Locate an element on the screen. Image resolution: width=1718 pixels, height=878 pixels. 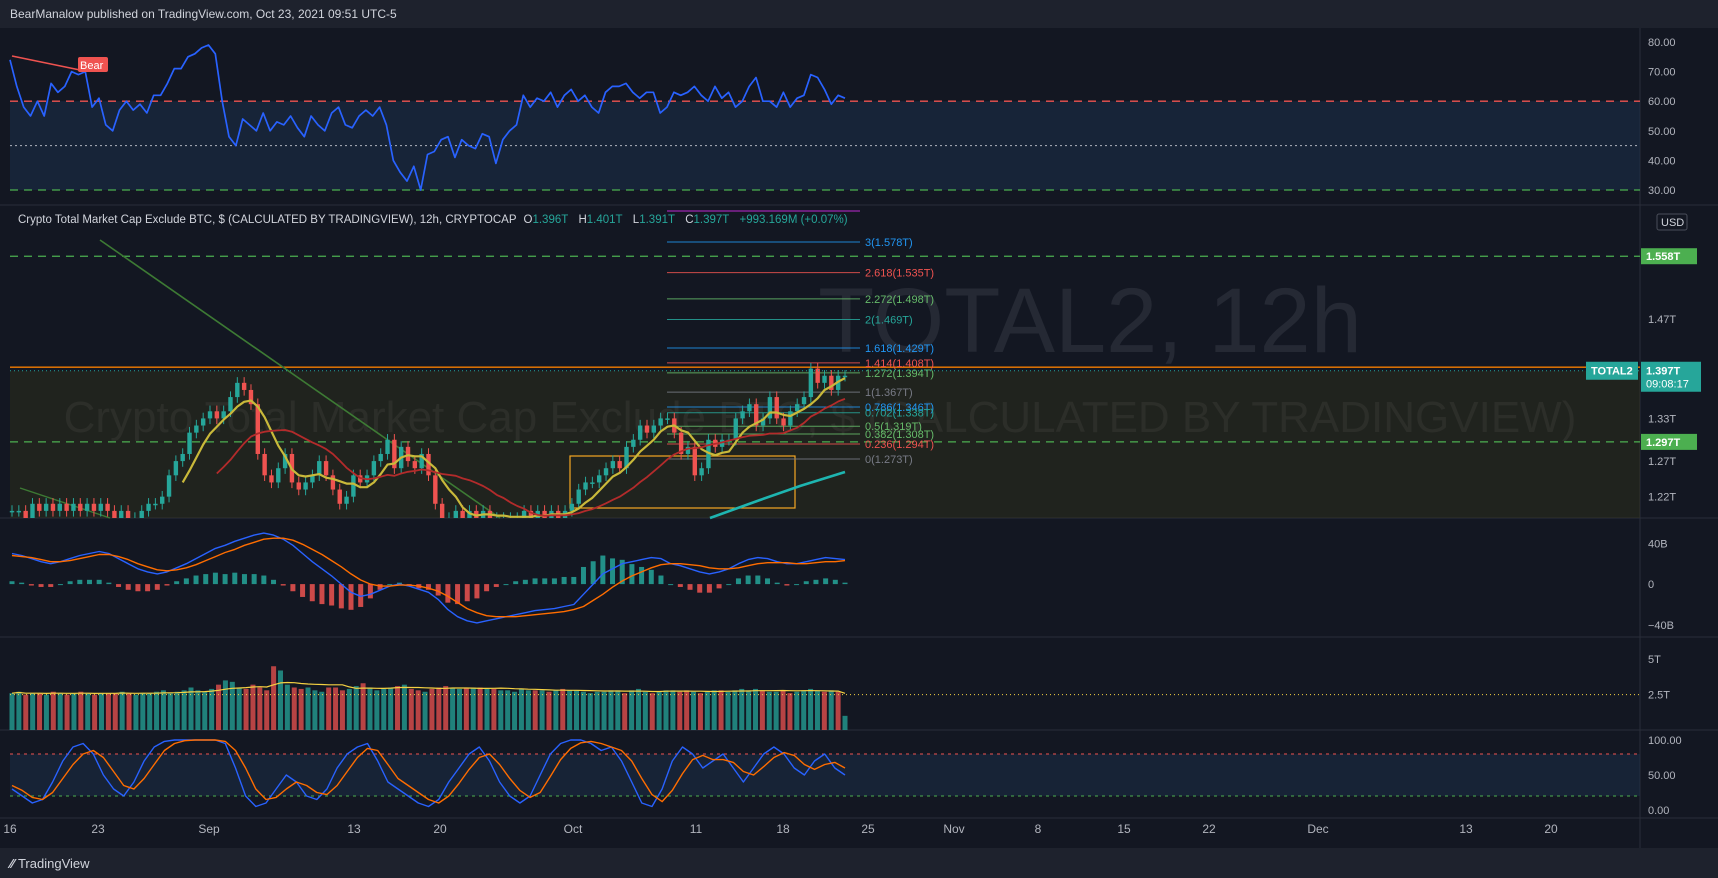
fib-level-label: 1.618(1.429T) is located at coordinates (899, 349).